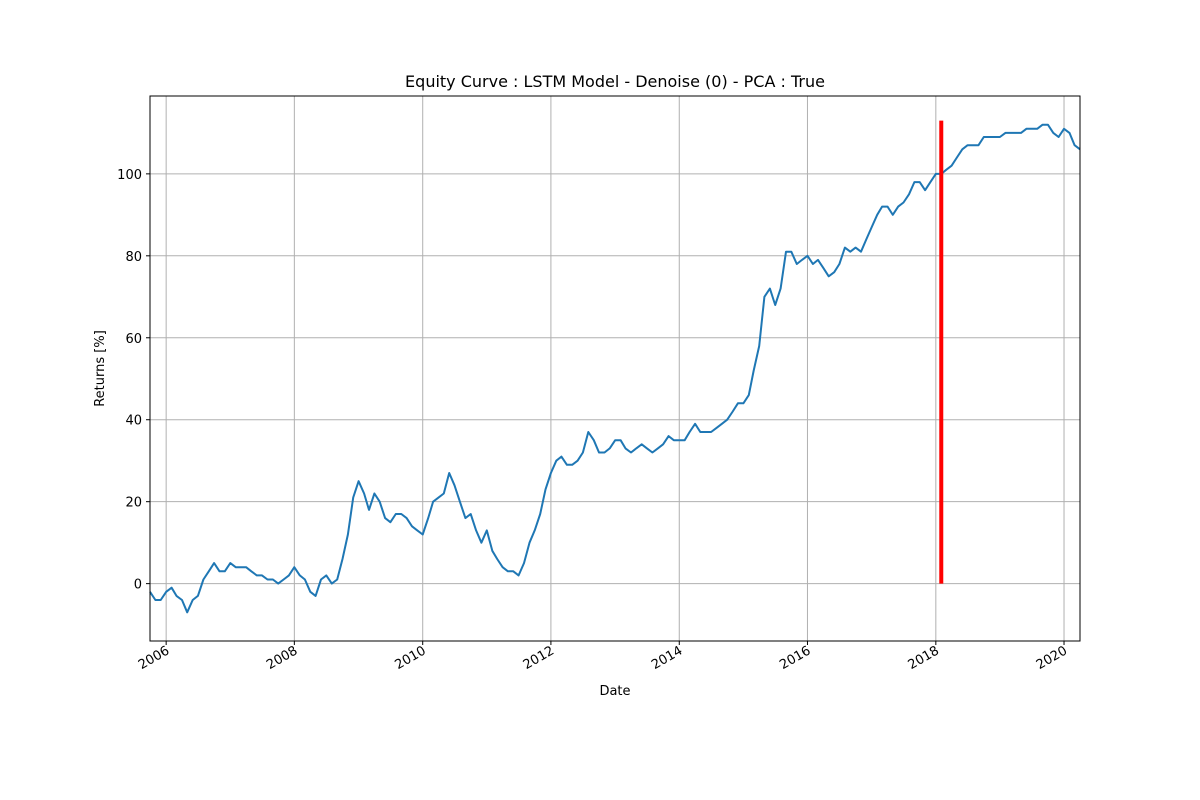  What do you see at coordinates (100, 368) in the screenshot?
I see `y-axis-label: Returns [%]` at bounding box center [100, 368].